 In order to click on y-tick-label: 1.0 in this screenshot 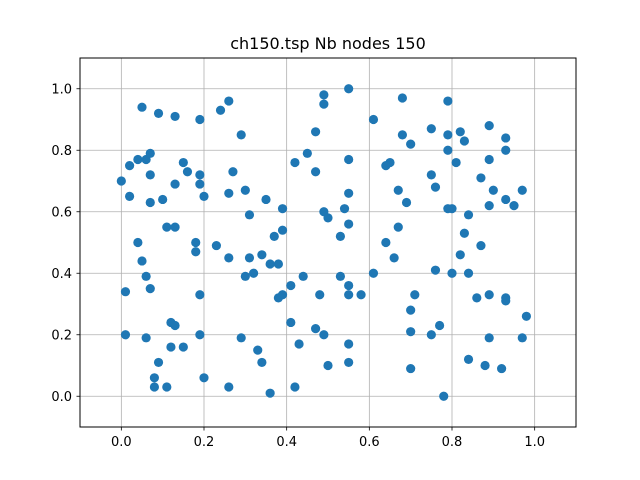, I will do `click(61, 89)`.